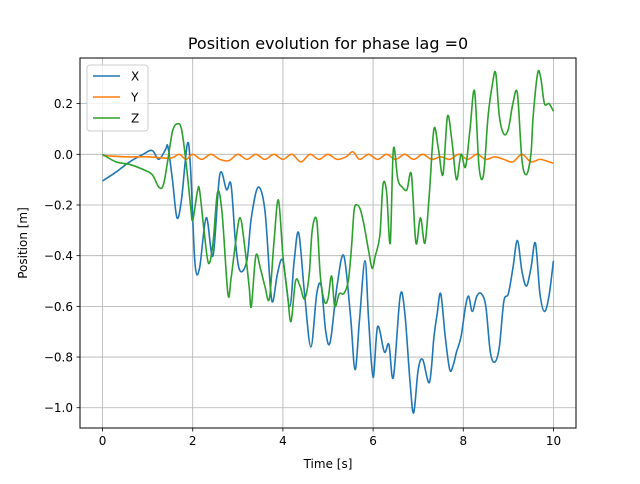  What do you see at coordinates (283, 441) in the screenshot?
I see `x-tick-label: 4` at bounding box center [283, 441].